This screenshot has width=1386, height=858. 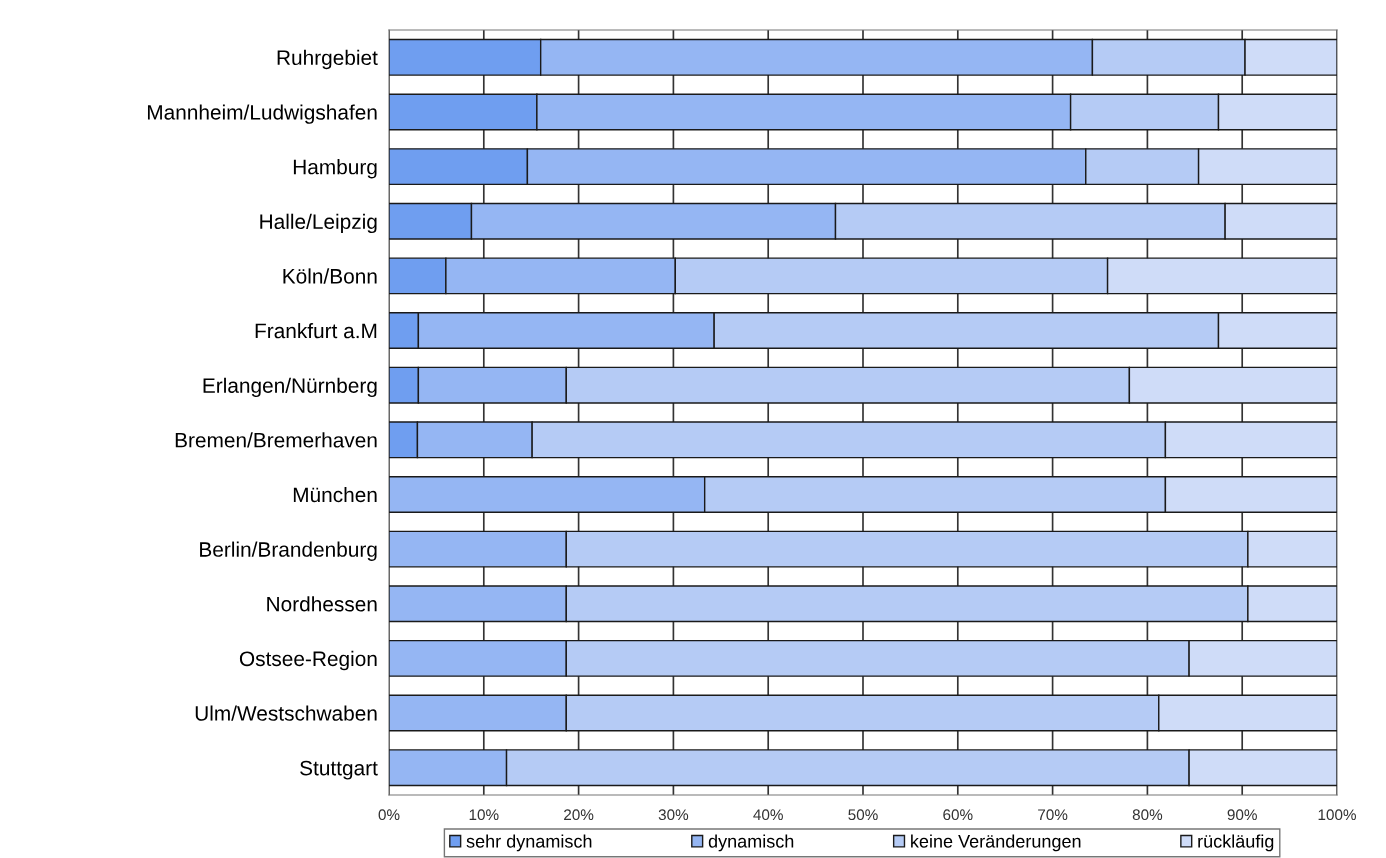 I want to click on x-tick-label: 0%, so click(x=389, y=815).